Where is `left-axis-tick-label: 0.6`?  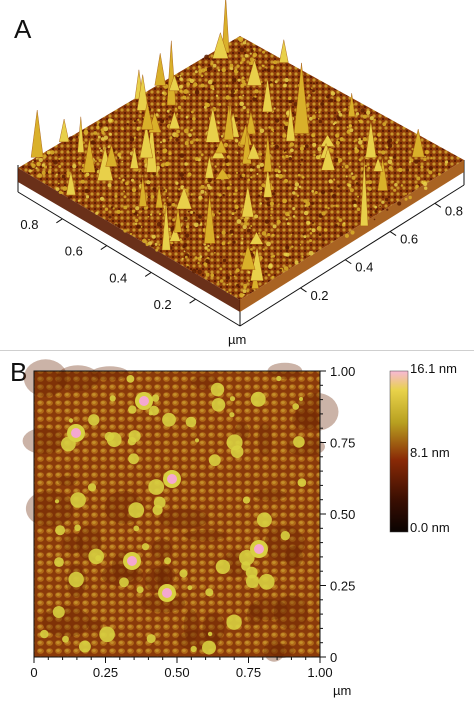 left-axis-tick-label: 0.6 is located at coordinates (74, 251).